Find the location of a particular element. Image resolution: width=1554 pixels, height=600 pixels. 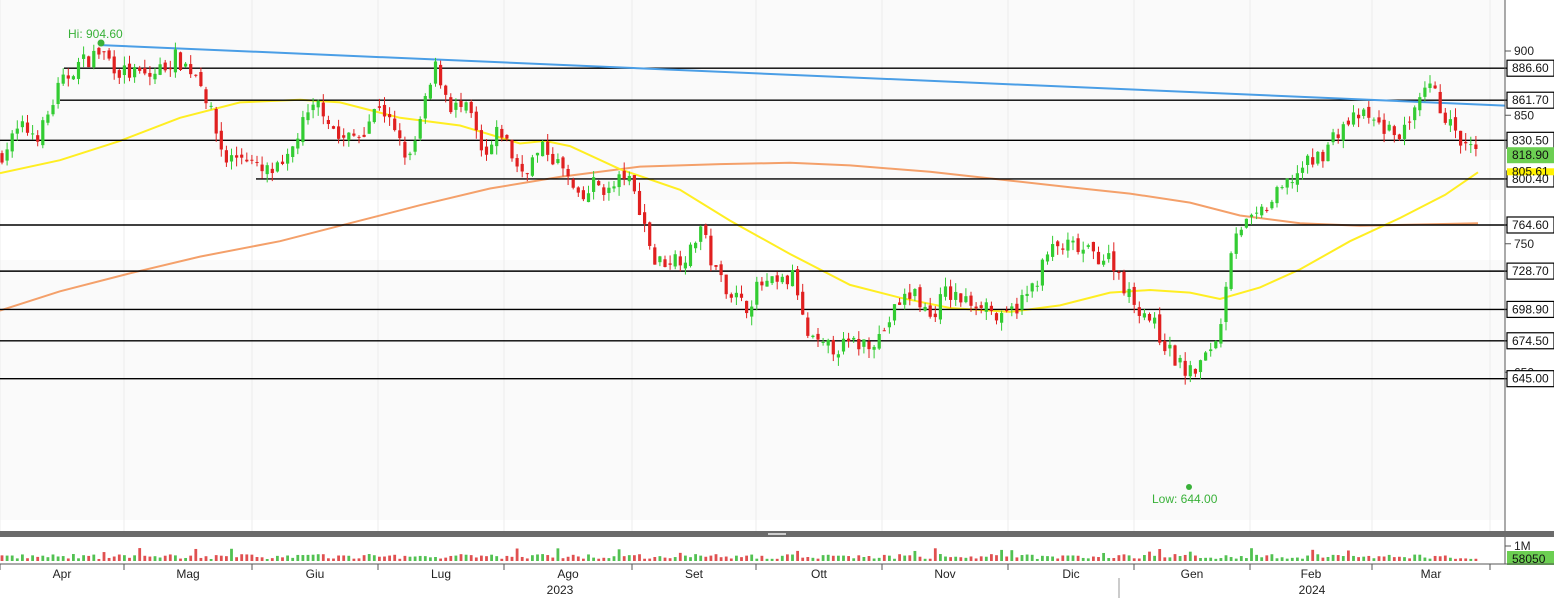

volume-last-badge is located at coordinates (1530, 558).